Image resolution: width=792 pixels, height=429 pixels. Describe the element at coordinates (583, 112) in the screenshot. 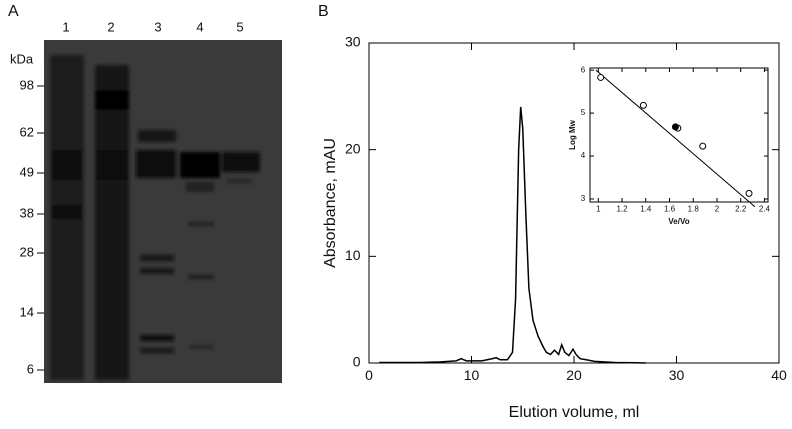

I see `y-tick-label: 5` at that location.